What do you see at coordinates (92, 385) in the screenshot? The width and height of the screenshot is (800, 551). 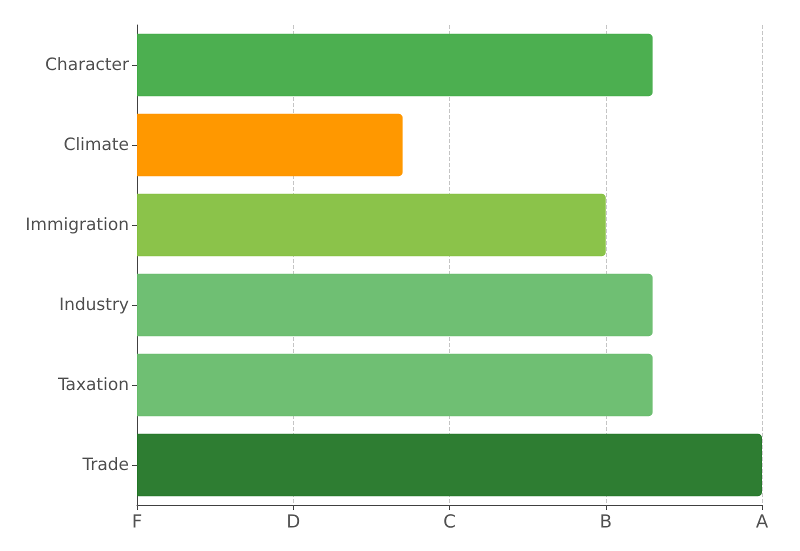 I see `y-tick-label: Taxation` at bounding box center [92, 385].